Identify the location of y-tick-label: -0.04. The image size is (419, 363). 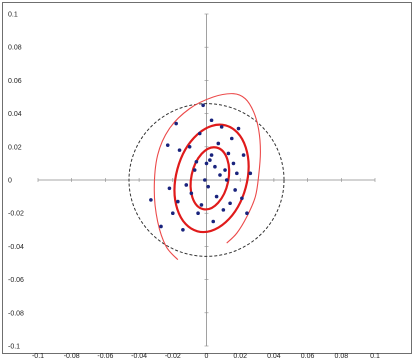
(16, 247).